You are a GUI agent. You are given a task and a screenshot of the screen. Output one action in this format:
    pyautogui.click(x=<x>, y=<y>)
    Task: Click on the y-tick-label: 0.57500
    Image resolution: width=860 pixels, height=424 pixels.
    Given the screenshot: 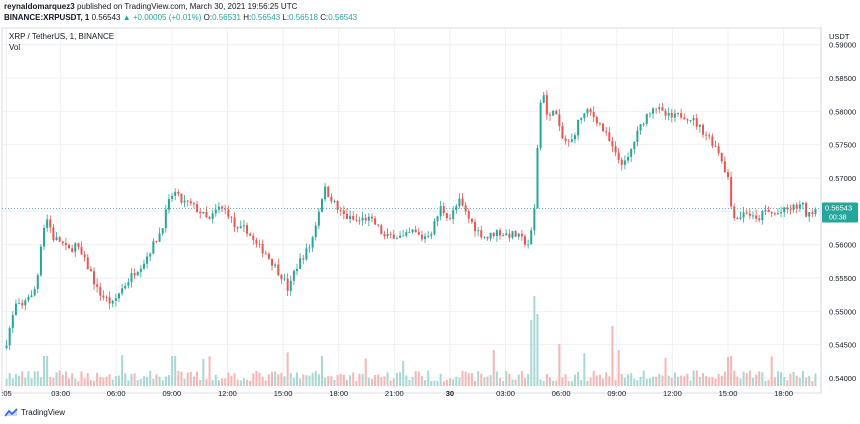 What is the action you would take?
    pyautogui.click(x=842, y=145)
    